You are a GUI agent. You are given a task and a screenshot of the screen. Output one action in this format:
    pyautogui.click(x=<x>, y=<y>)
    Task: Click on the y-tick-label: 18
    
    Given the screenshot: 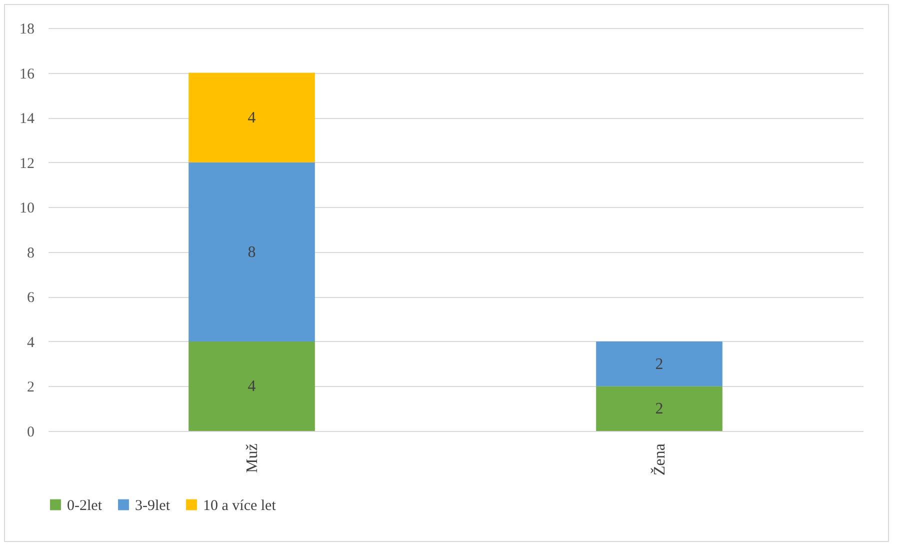 What is the action you would take?
    pyautogui.click(x=27, y=30)
    